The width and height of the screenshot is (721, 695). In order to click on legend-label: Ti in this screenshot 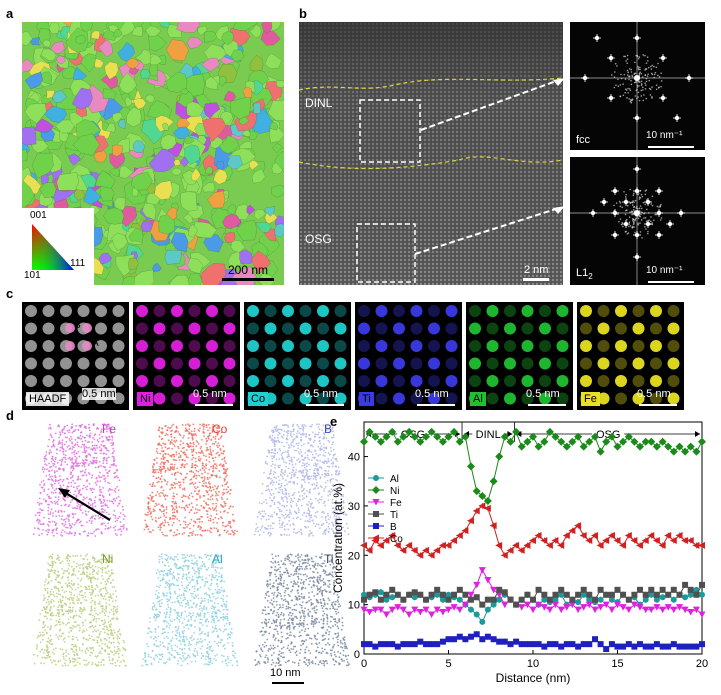, I will do `click(394, 515)`.